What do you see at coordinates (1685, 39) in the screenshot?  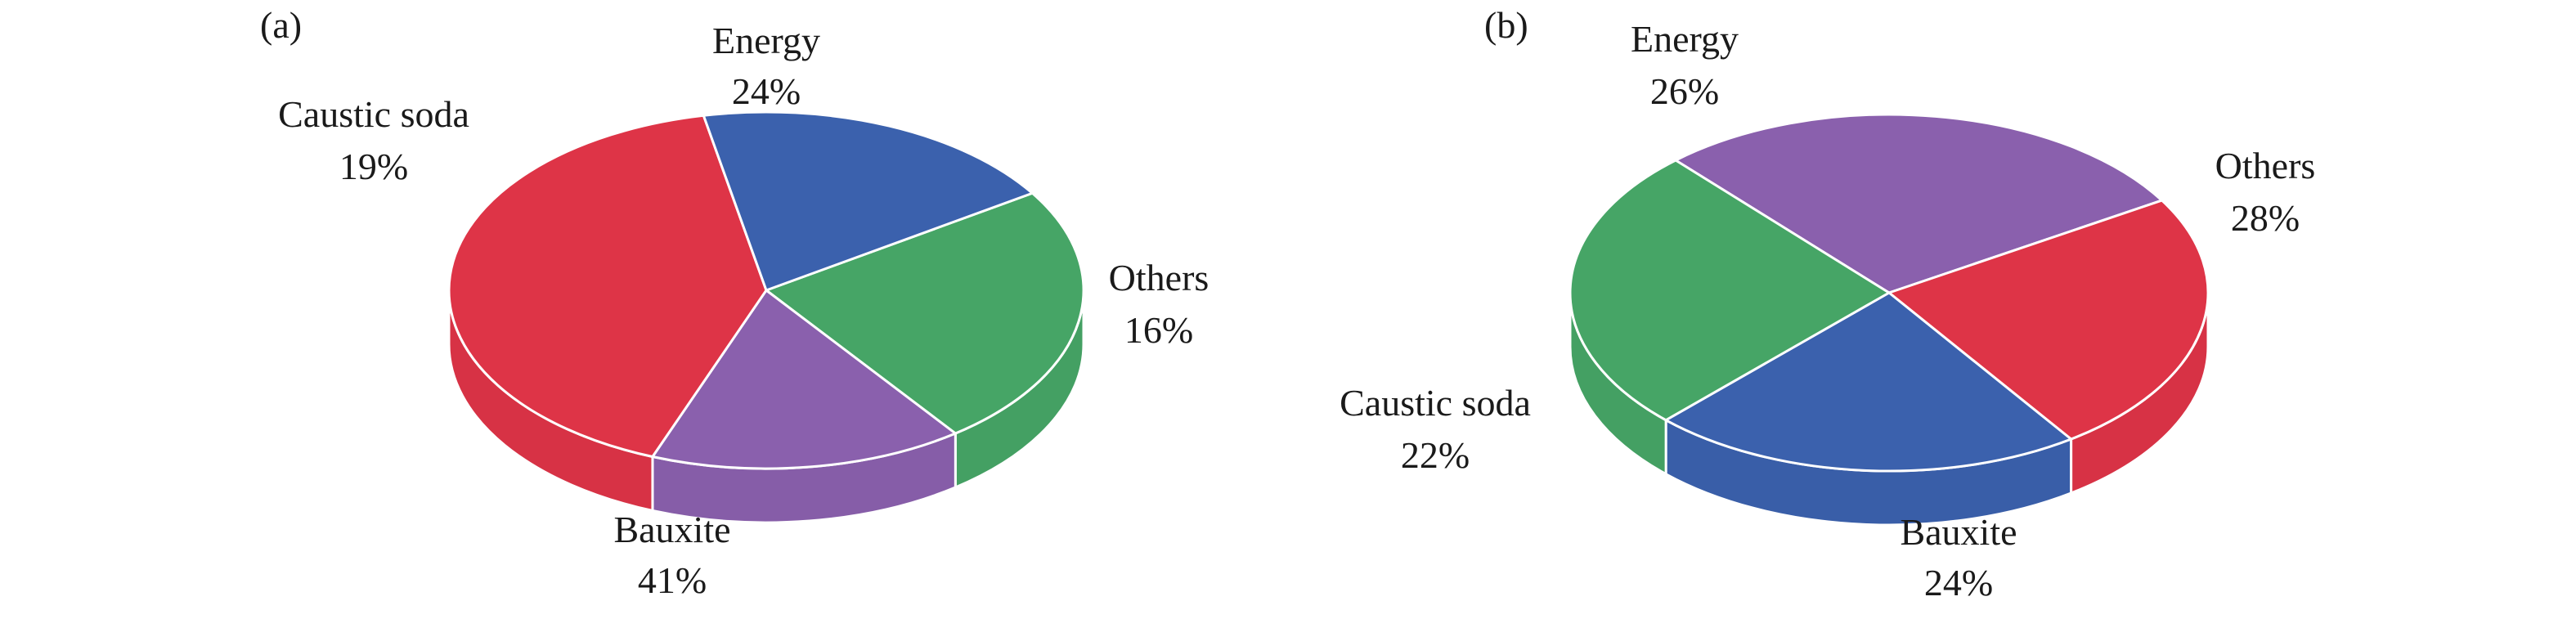 I see `pie-b-label-energy: Energy` at bounding box center [1685, 39].